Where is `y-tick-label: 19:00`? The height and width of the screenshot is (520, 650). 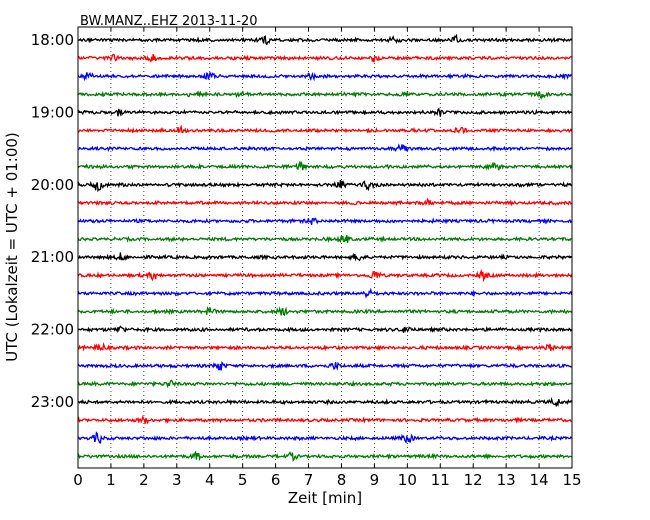
y-tick-label: 19:00 is located at coordinates (52, 112).